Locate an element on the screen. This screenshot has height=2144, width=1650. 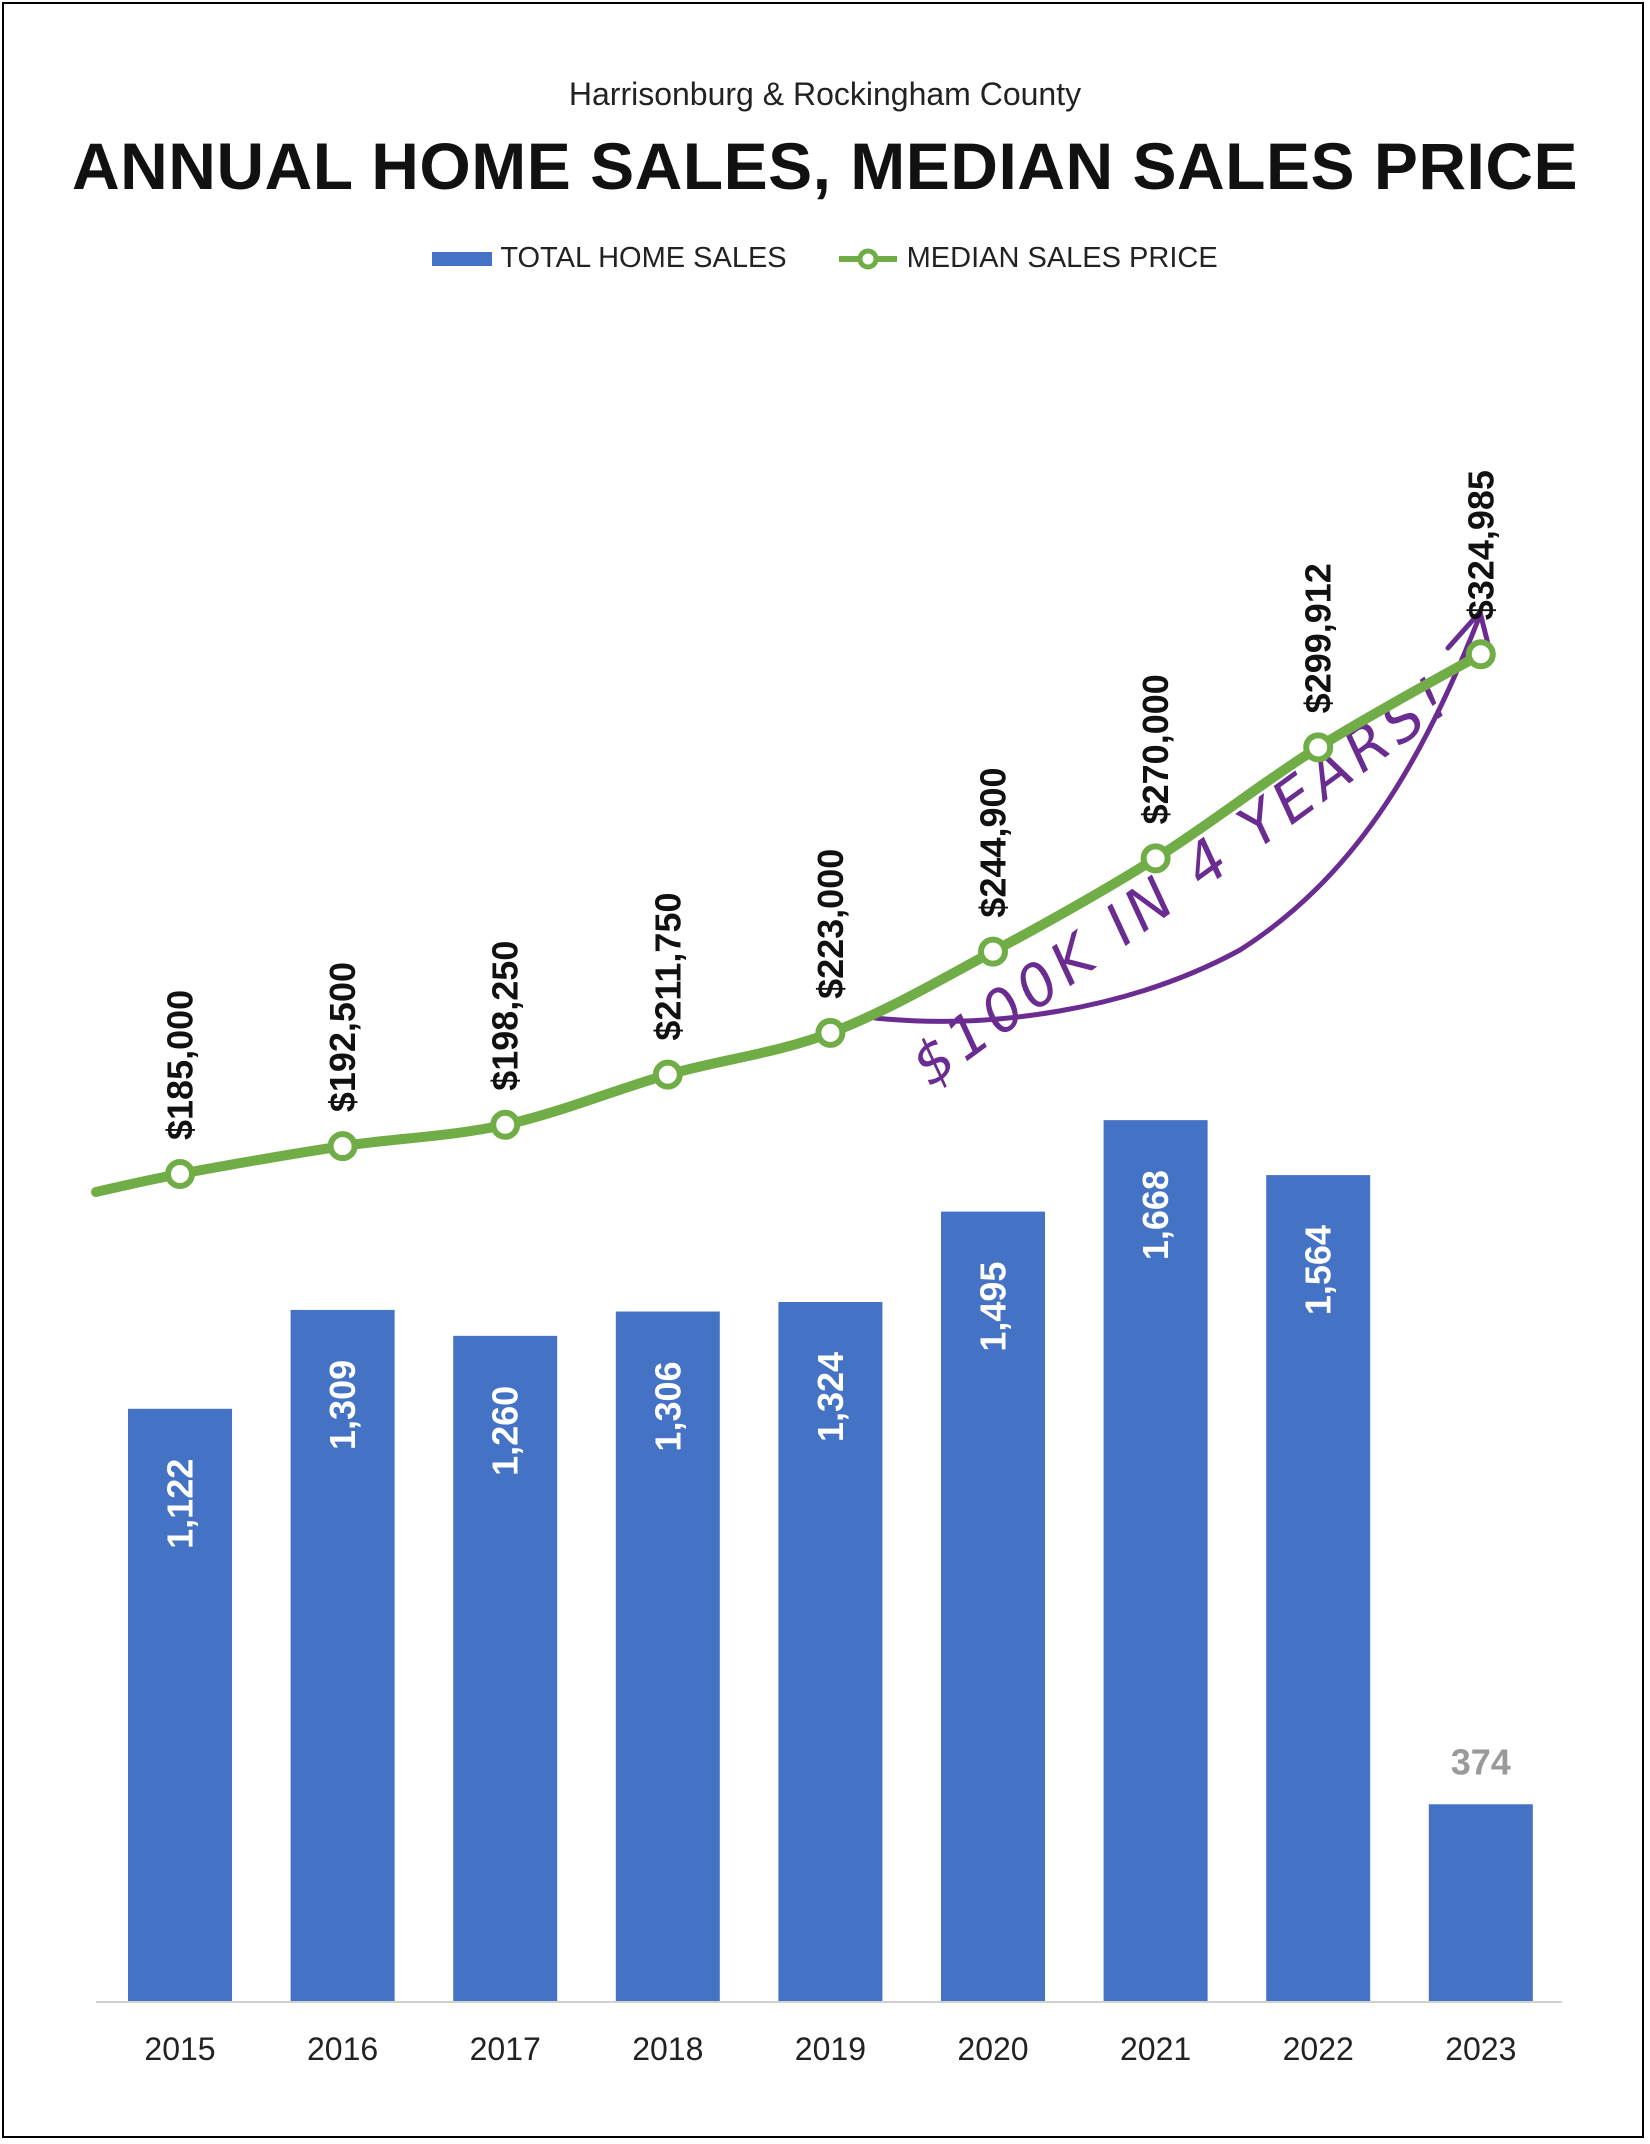
x-tick-2020: 2020 is located at coordinates (992, 2049).